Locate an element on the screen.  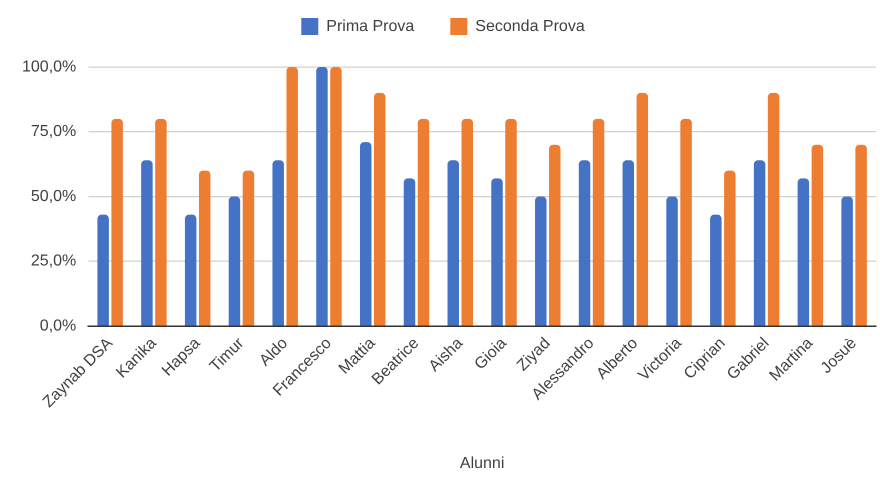
legend-label: Seconda Prova is located at coordinates (530, 26).